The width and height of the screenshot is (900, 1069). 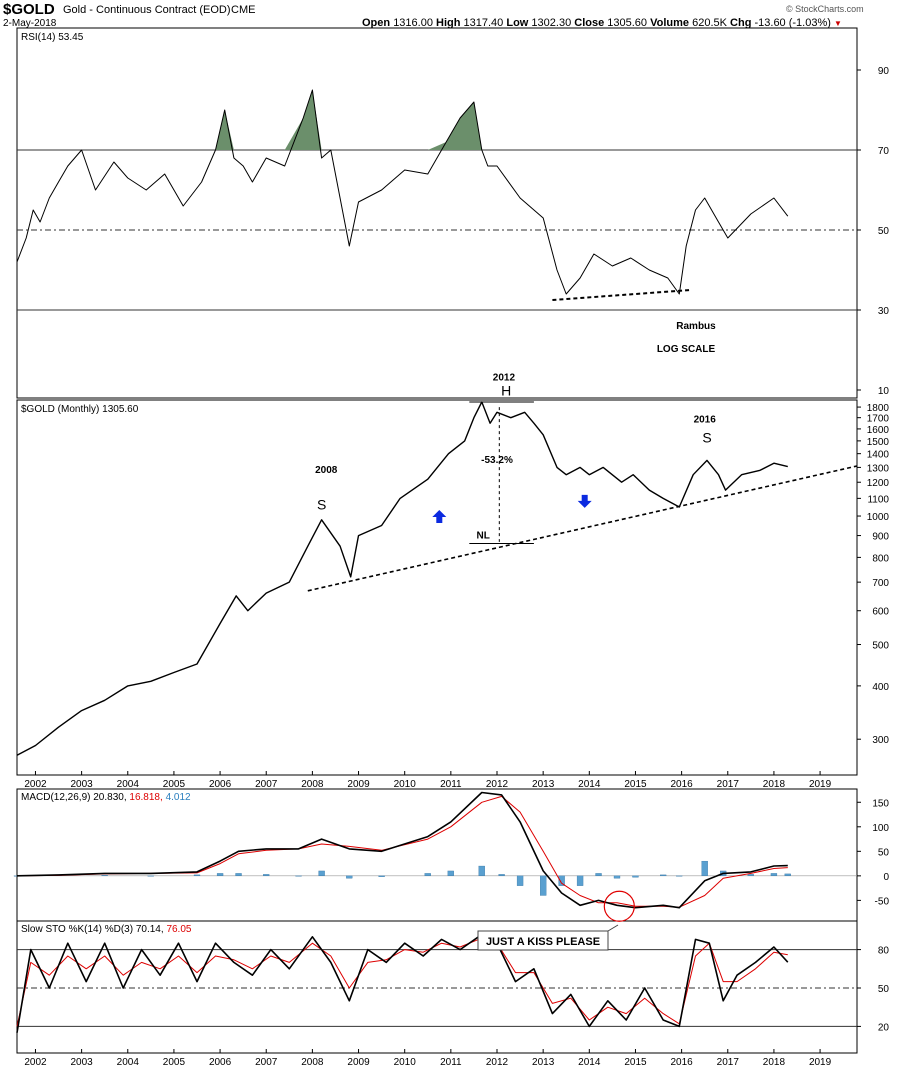 What do you see at coordinates (878, 517) in the screenshot?
I see `price-tick-label: 1000` at bounding box center [878, 517].